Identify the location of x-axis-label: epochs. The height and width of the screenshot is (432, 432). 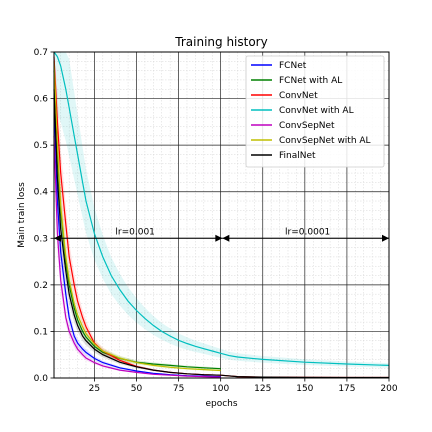
(221, 404).